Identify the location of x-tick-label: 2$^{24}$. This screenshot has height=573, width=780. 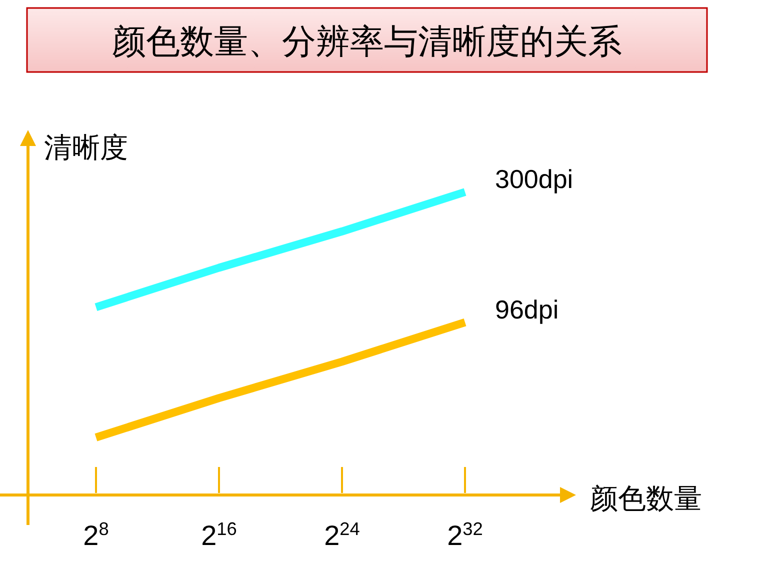
(342, 535).